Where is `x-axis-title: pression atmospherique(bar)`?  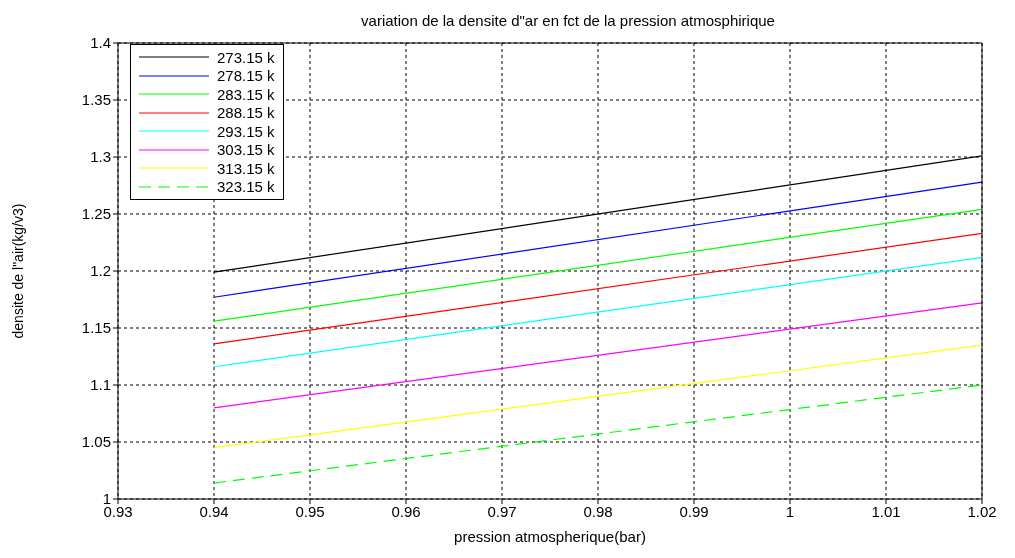
x-axis-title: pression atmospherique(bar) is located at coordinates (550, 536).